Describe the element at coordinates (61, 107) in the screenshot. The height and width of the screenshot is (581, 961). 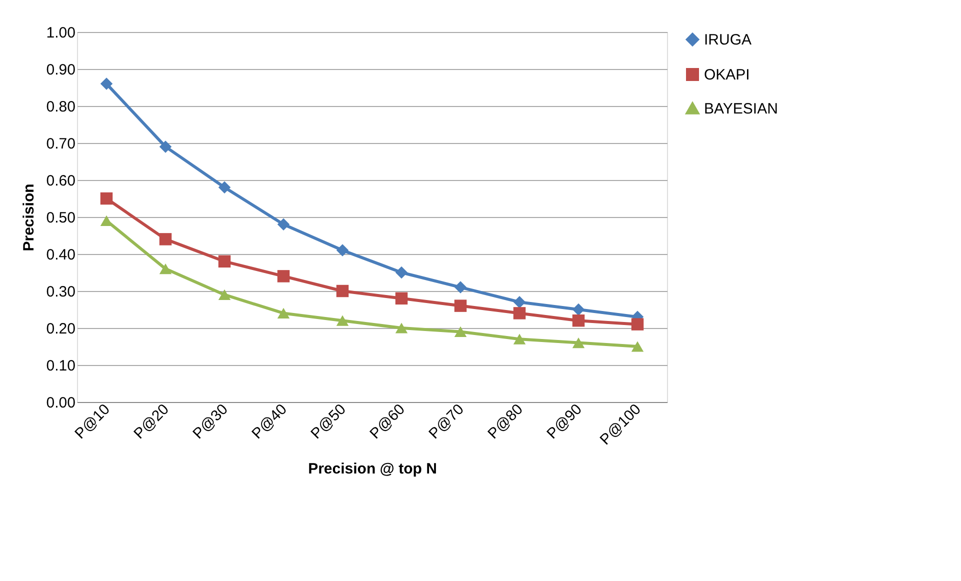
I see `y-tick-label: 0.80` at that location.